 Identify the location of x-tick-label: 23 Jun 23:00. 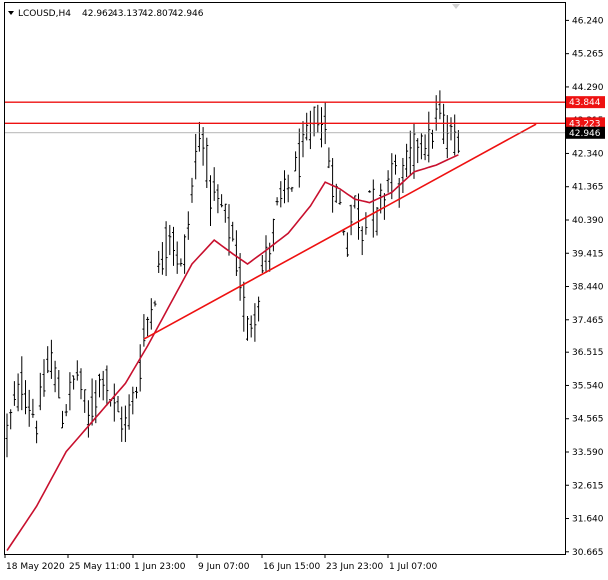
(354, 567).